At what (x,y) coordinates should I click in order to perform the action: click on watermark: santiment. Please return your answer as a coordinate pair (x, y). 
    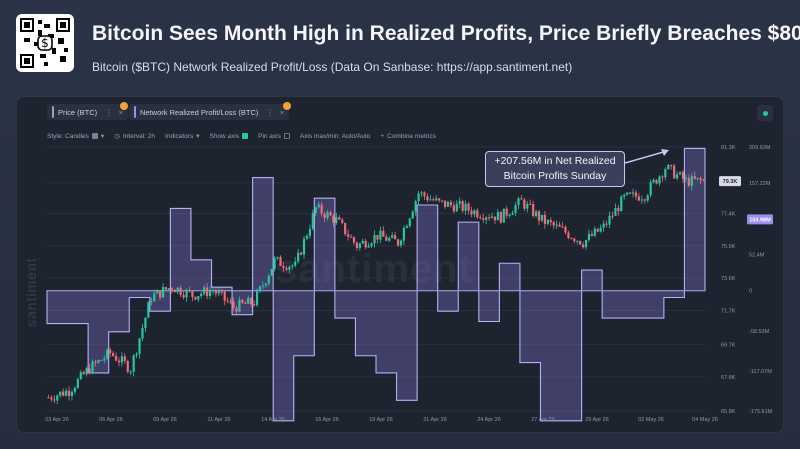
    Looking at the image, I should click on (374, 269).